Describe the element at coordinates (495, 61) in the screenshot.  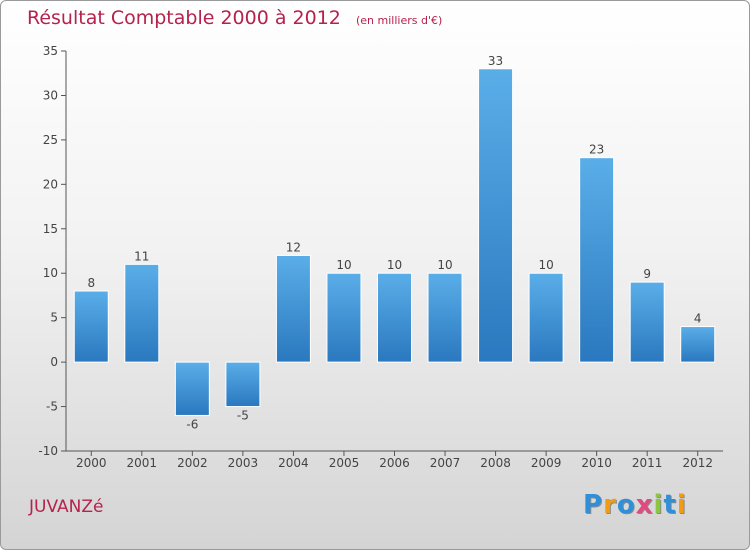
I see `bar-value-label: 33` at that location.